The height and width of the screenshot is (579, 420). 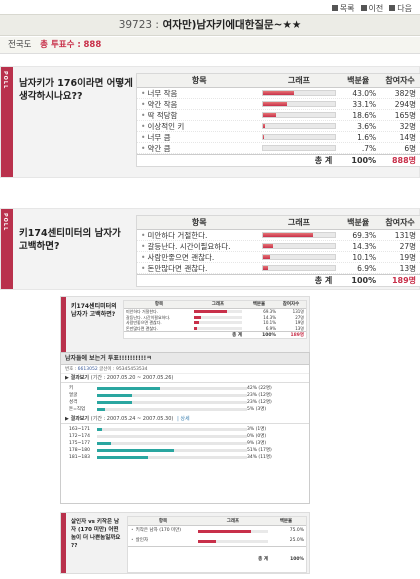 I want to click on result-value: 9% (3명), so click(x=257, y=443).